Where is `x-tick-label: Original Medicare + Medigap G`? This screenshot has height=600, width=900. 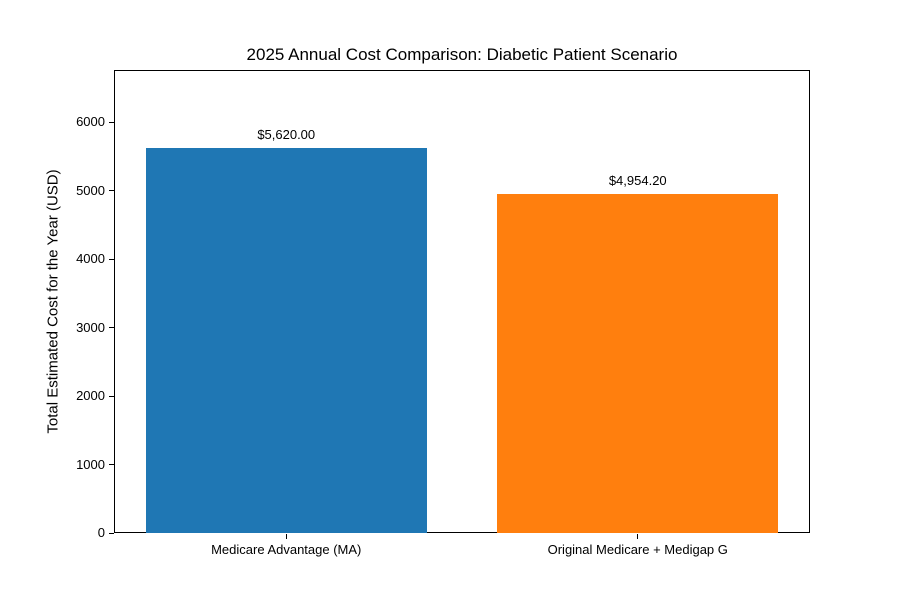
x-tick-label: Original Medicare + Medigap G is located at coordinates (637, 549).